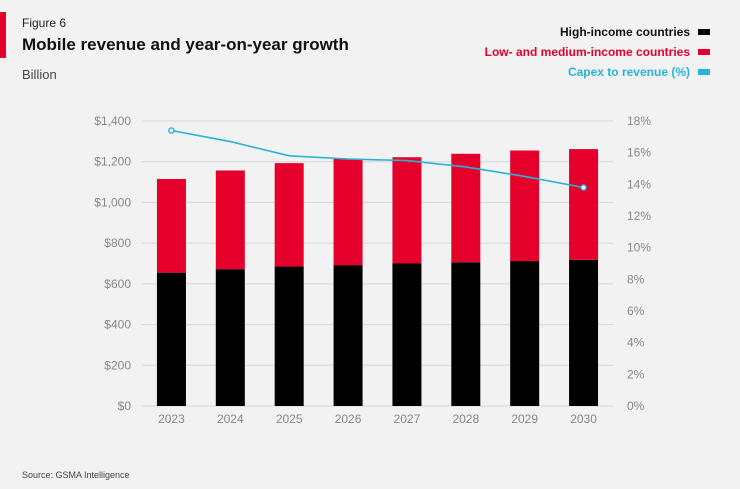 The width and height of the screenshot is (740, 489). I want to click on y-right-tick-label: 18%, so click(639, 121).